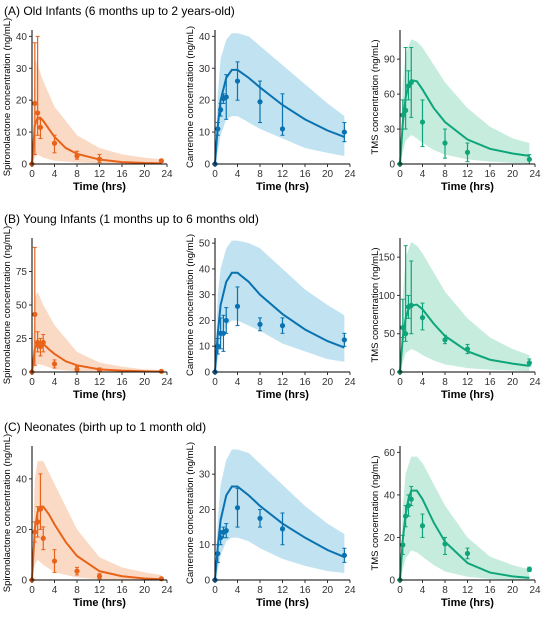 The height and width of the screenshot is (622, 550). What do you see at coordinates (22, 339) in the screenshot?
I see `y-tick-label: 25` at bounding box center [22, 339].